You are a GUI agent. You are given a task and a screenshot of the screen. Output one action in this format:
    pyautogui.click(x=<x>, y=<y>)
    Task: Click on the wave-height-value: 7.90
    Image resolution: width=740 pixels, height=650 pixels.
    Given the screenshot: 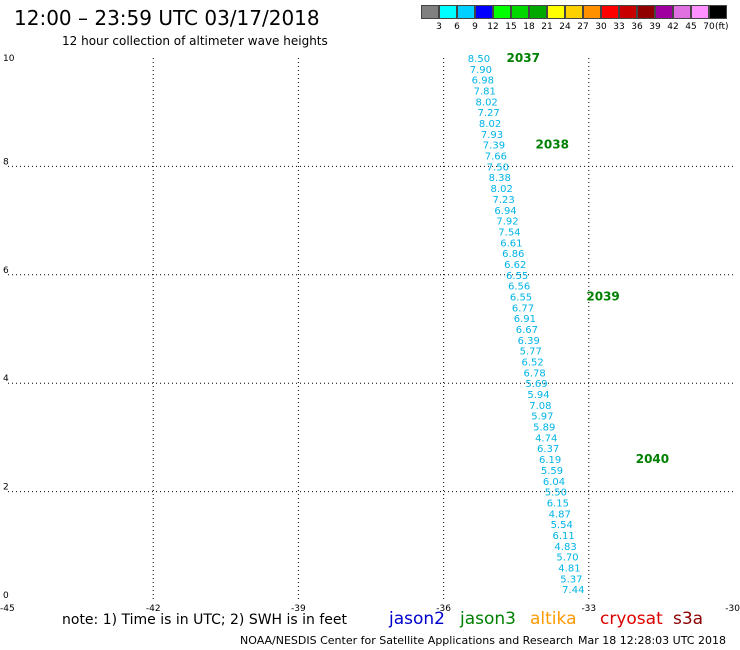 What is the action you would take?
    pyautogui.click(x=481, y=70)
    